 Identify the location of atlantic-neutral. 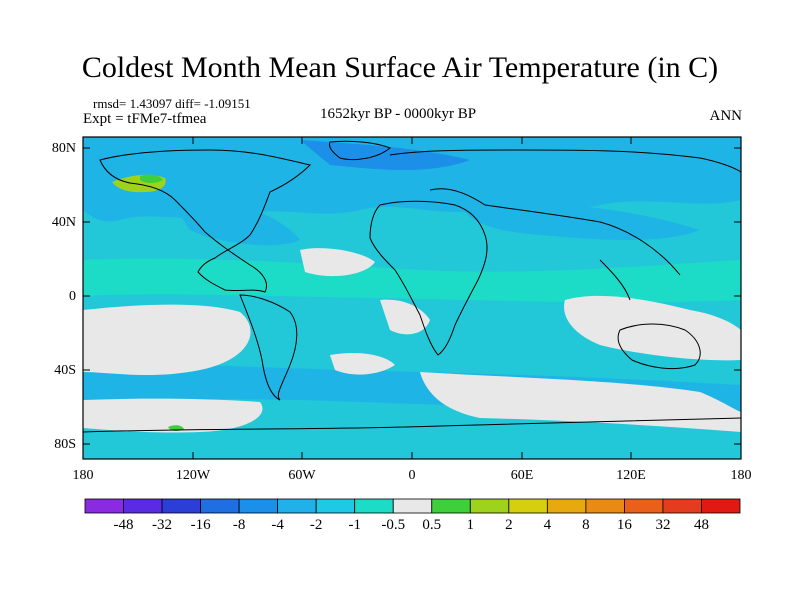
(337, 262).